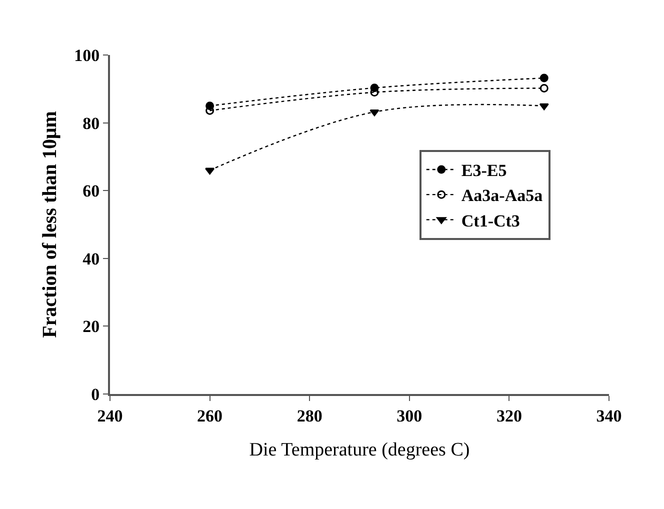 The height and width of the screenshot is (509, 664). Describe the element at coordinates (210, 416) in the screenshot. I see `x-tick-label: 260` at that location.